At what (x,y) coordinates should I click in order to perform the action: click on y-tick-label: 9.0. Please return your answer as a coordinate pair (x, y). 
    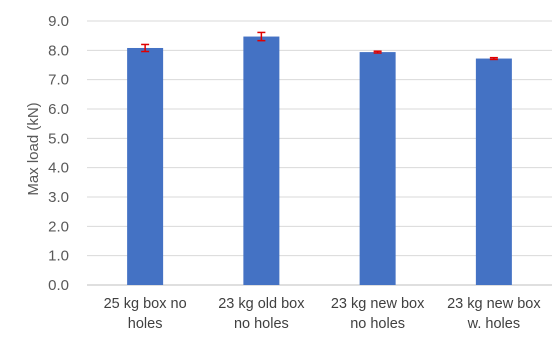
    Looking at the image, I should click on (58, 21).